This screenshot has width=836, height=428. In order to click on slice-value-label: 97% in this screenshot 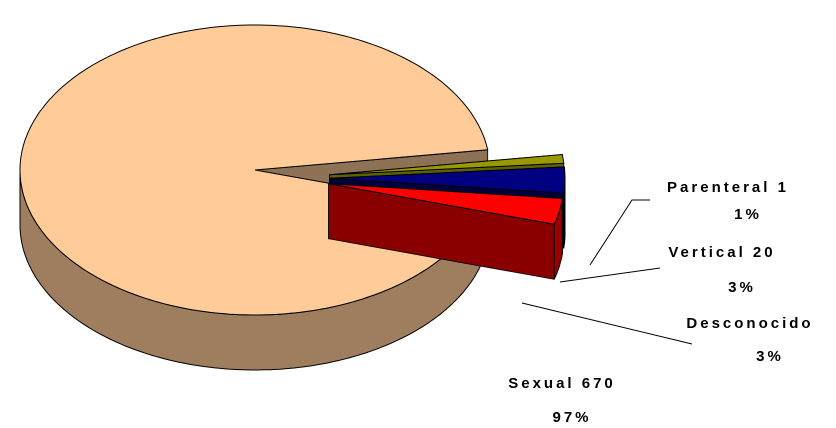, I will do `click(571, 417)`.